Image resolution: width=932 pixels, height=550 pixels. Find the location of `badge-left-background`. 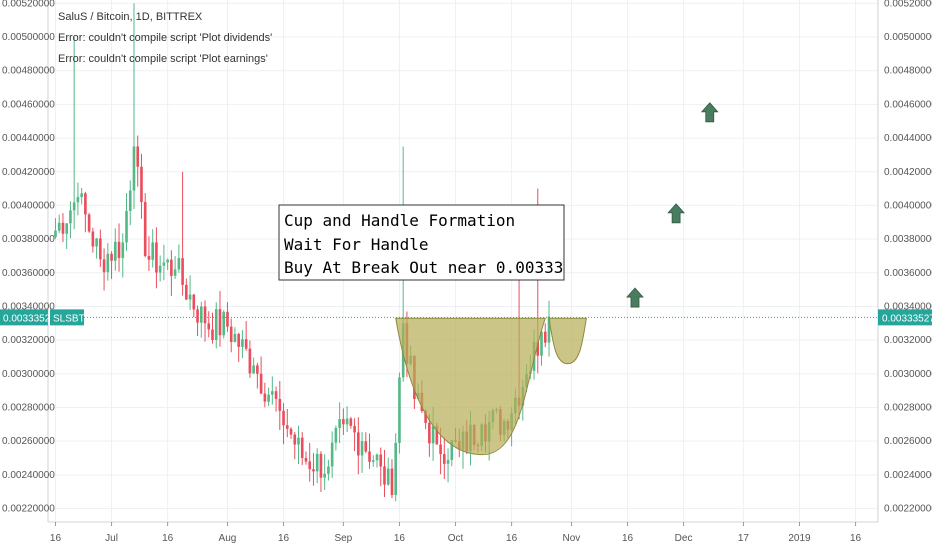

badge-left-background is located at coordinates (24, 317).